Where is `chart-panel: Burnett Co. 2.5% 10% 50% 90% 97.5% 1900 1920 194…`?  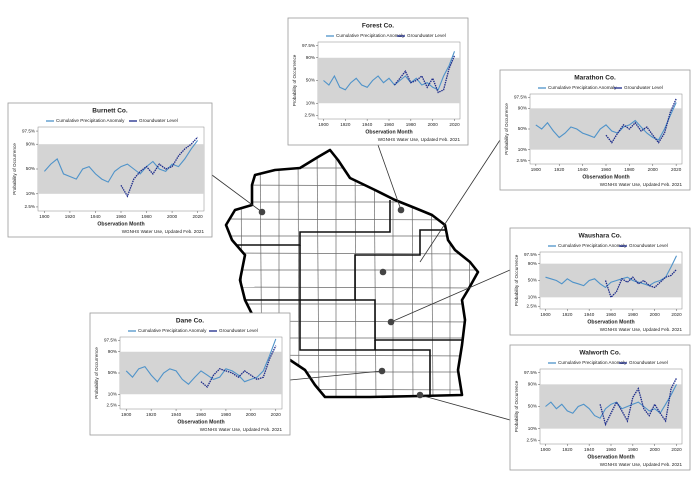
chart-panel: Burnett Co. 2.5% 10% 50% 90% 97.5% 1900 1920 194… is located at coordinates (110, 170).